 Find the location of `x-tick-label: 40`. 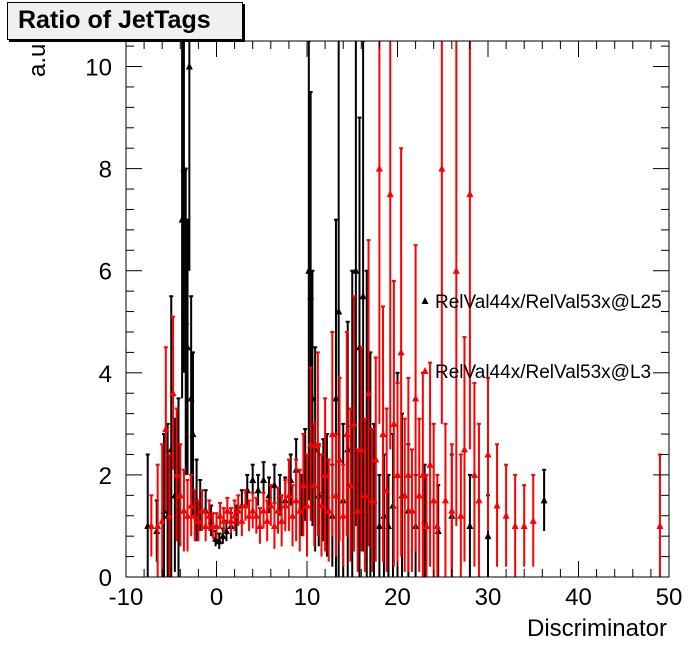

x-tick-label: 40 is located at coordinates (578, 597).